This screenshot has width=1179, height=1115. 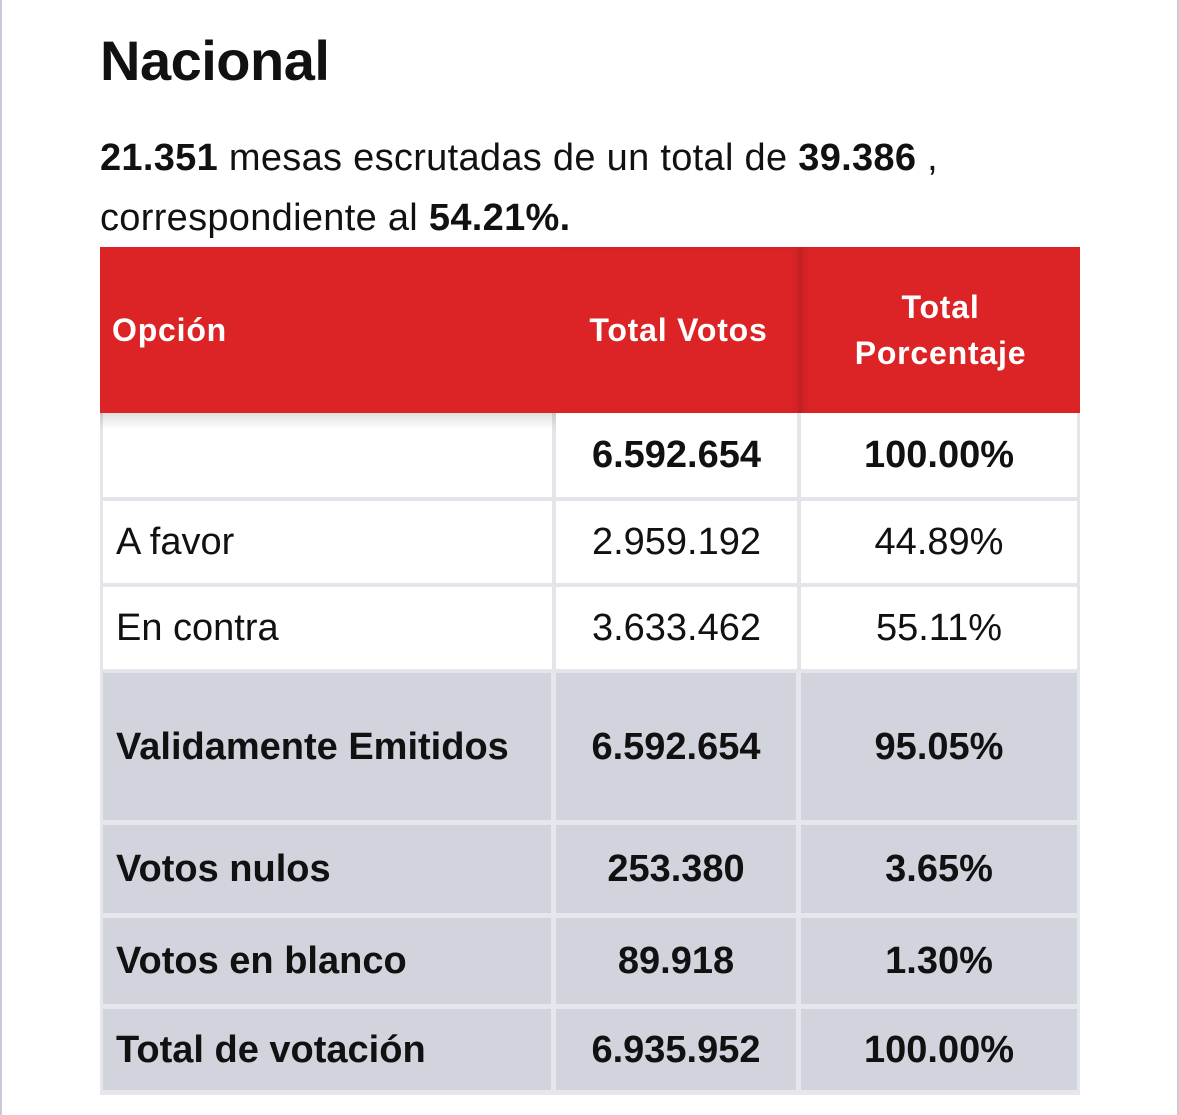 What do you see at coordinates (328, 630) in the screenshot?
I see `cell-opcion: En contra` at bounding box center [328, 630].